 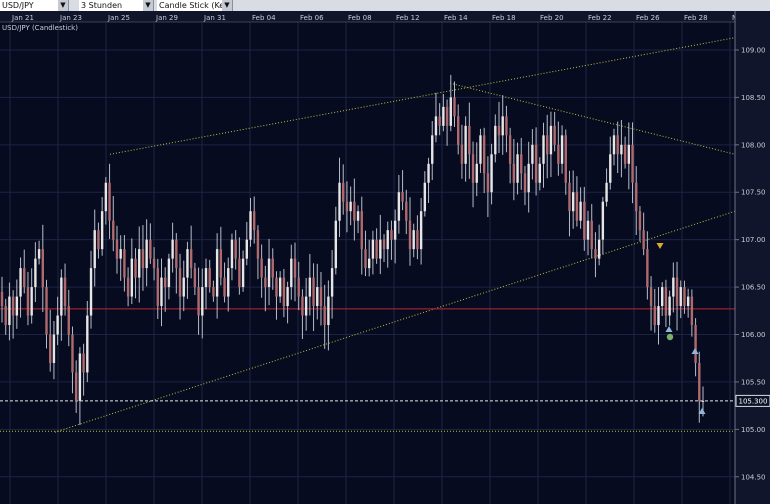 What do you see at coordinates (552, 18) in the screenshot?
I see `x-tick-label: Feb 20` at bounding box center [552, 18].